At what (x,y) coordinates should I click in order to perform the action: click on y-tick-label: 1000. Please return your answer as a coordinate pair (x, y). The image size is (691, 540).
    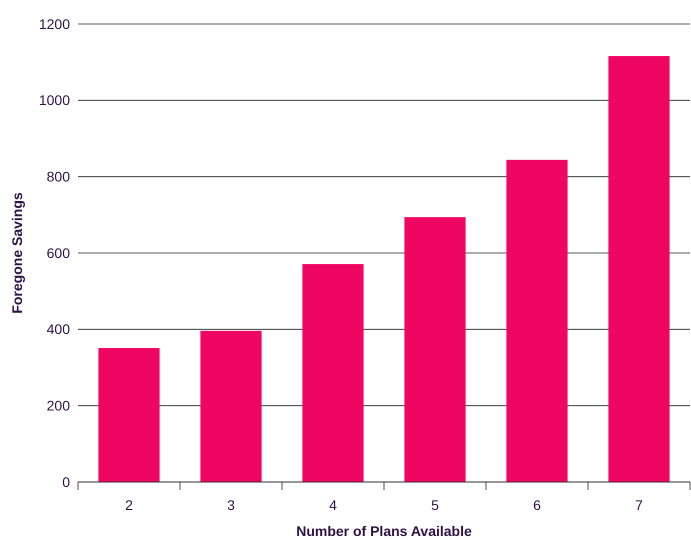
    Looking at the image, I should click on (54, 100).